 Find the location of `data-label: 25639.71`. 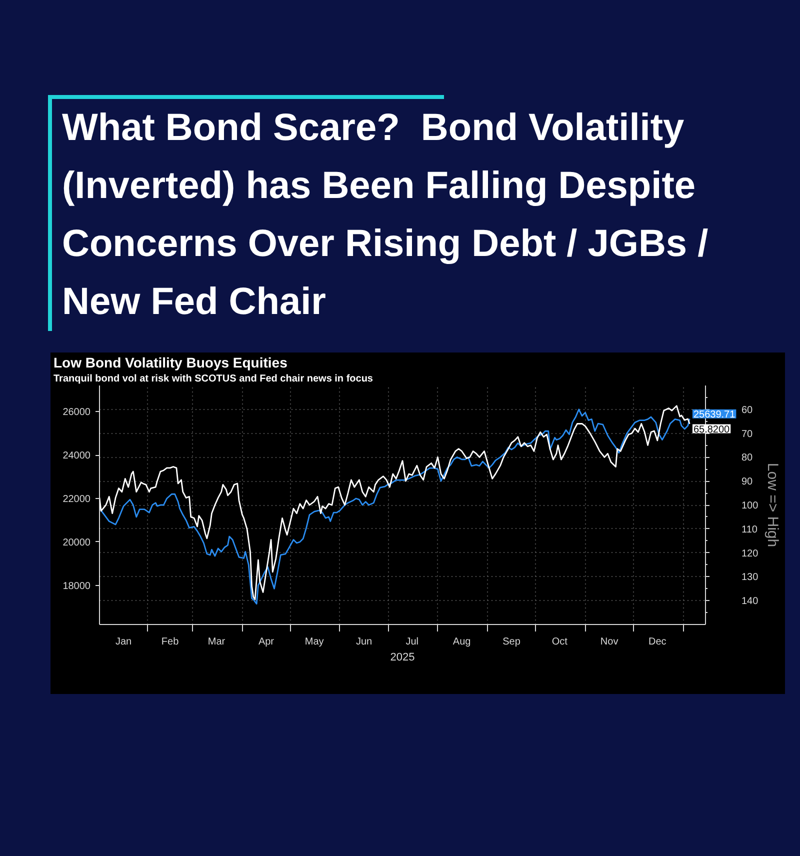

data-label: 25639.71 is located at coordinates (714, 414).